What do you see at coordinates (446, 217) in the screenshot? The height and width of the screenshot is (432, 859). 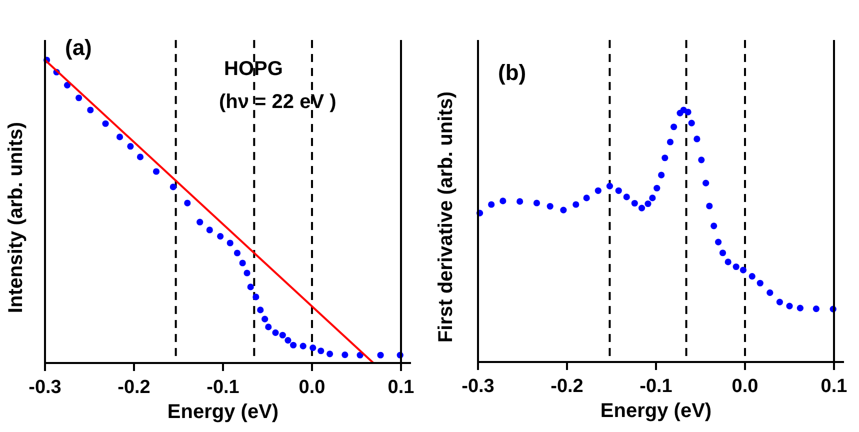 I see `y-axis-title: First derivative (arb. units)` at bounding box center [446, 217].